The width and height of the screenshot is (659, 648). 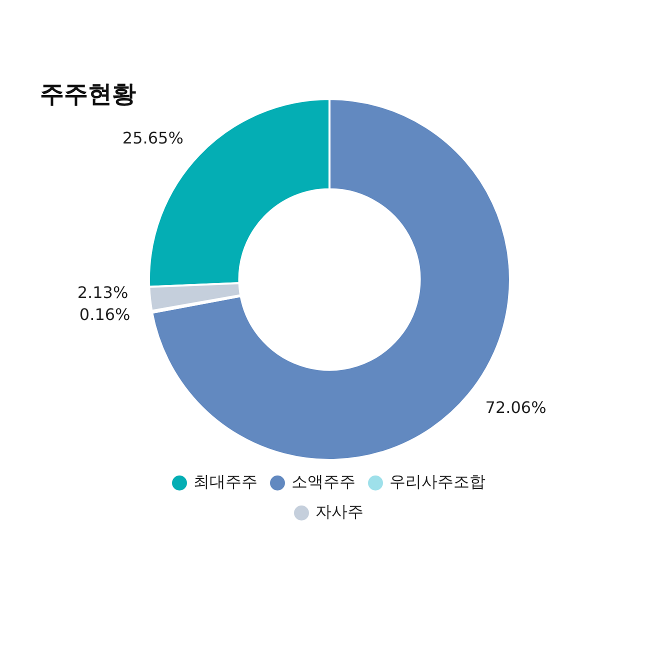 I want to click on legend-label: 우리사주조합, so click(x=438, y=482).